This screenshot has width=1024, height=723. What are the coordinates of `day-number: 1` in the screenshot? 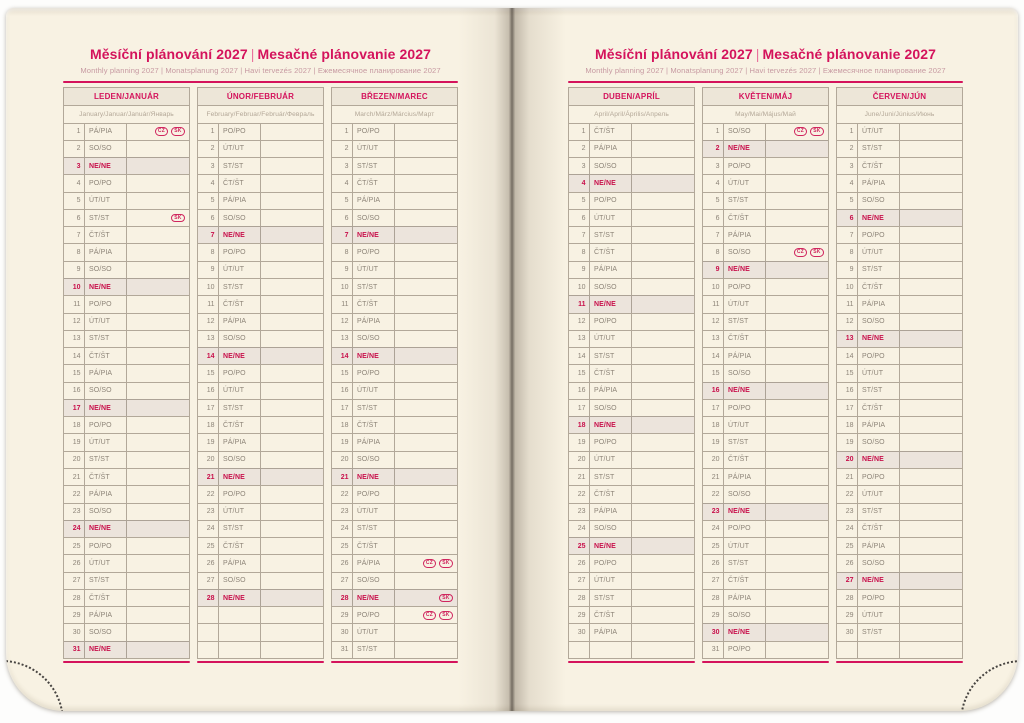 It's located at (847, 131).